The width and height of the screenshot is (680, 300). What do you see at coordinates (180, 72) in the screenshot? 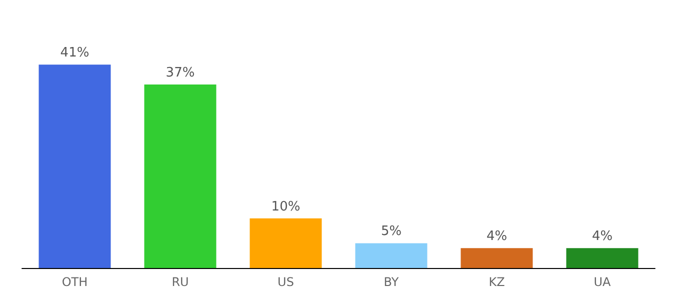
I see `data-label: 37%` at bounding box center [180, 72].